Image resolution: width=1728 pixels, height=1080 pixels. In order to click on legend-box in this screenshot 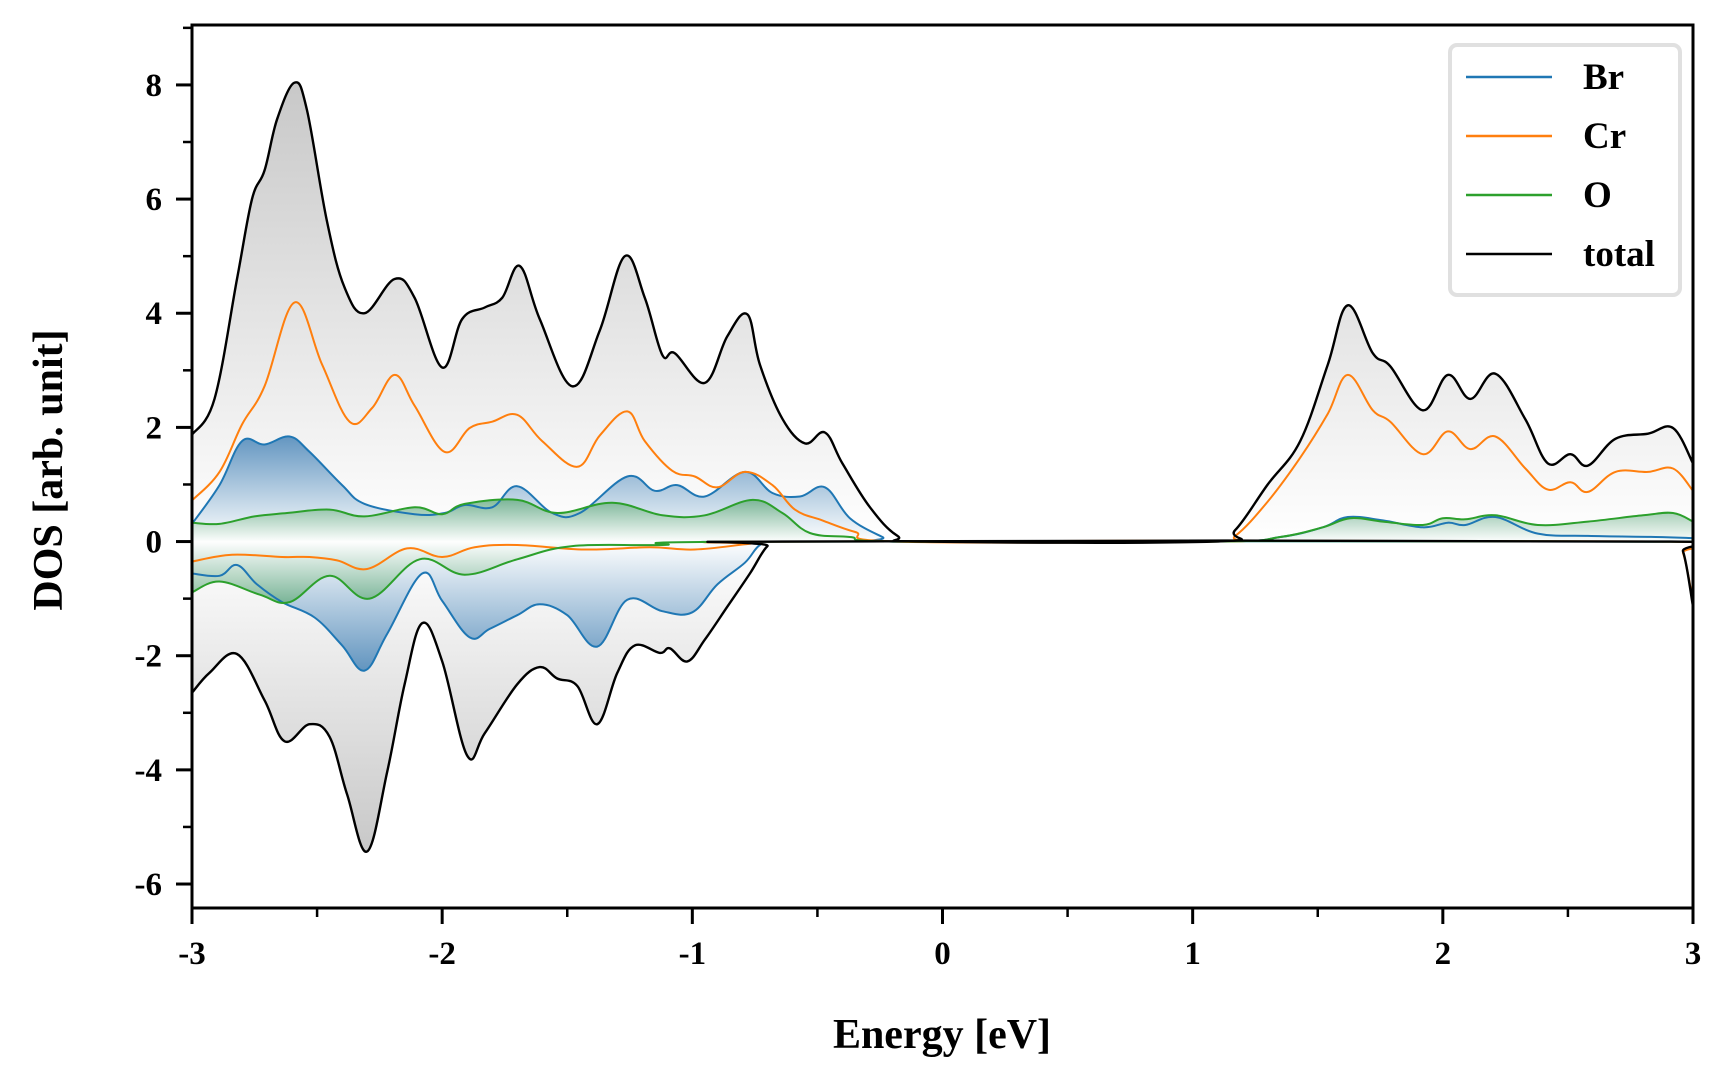, I will do `click(1565, 170)`.